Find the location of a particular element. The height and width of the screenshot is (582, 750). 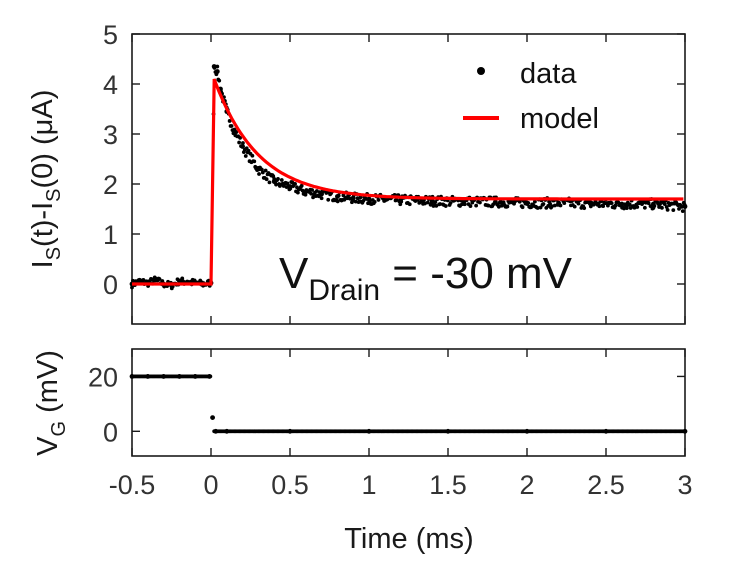

bottom-data-points is located at coordinates (408, 404).